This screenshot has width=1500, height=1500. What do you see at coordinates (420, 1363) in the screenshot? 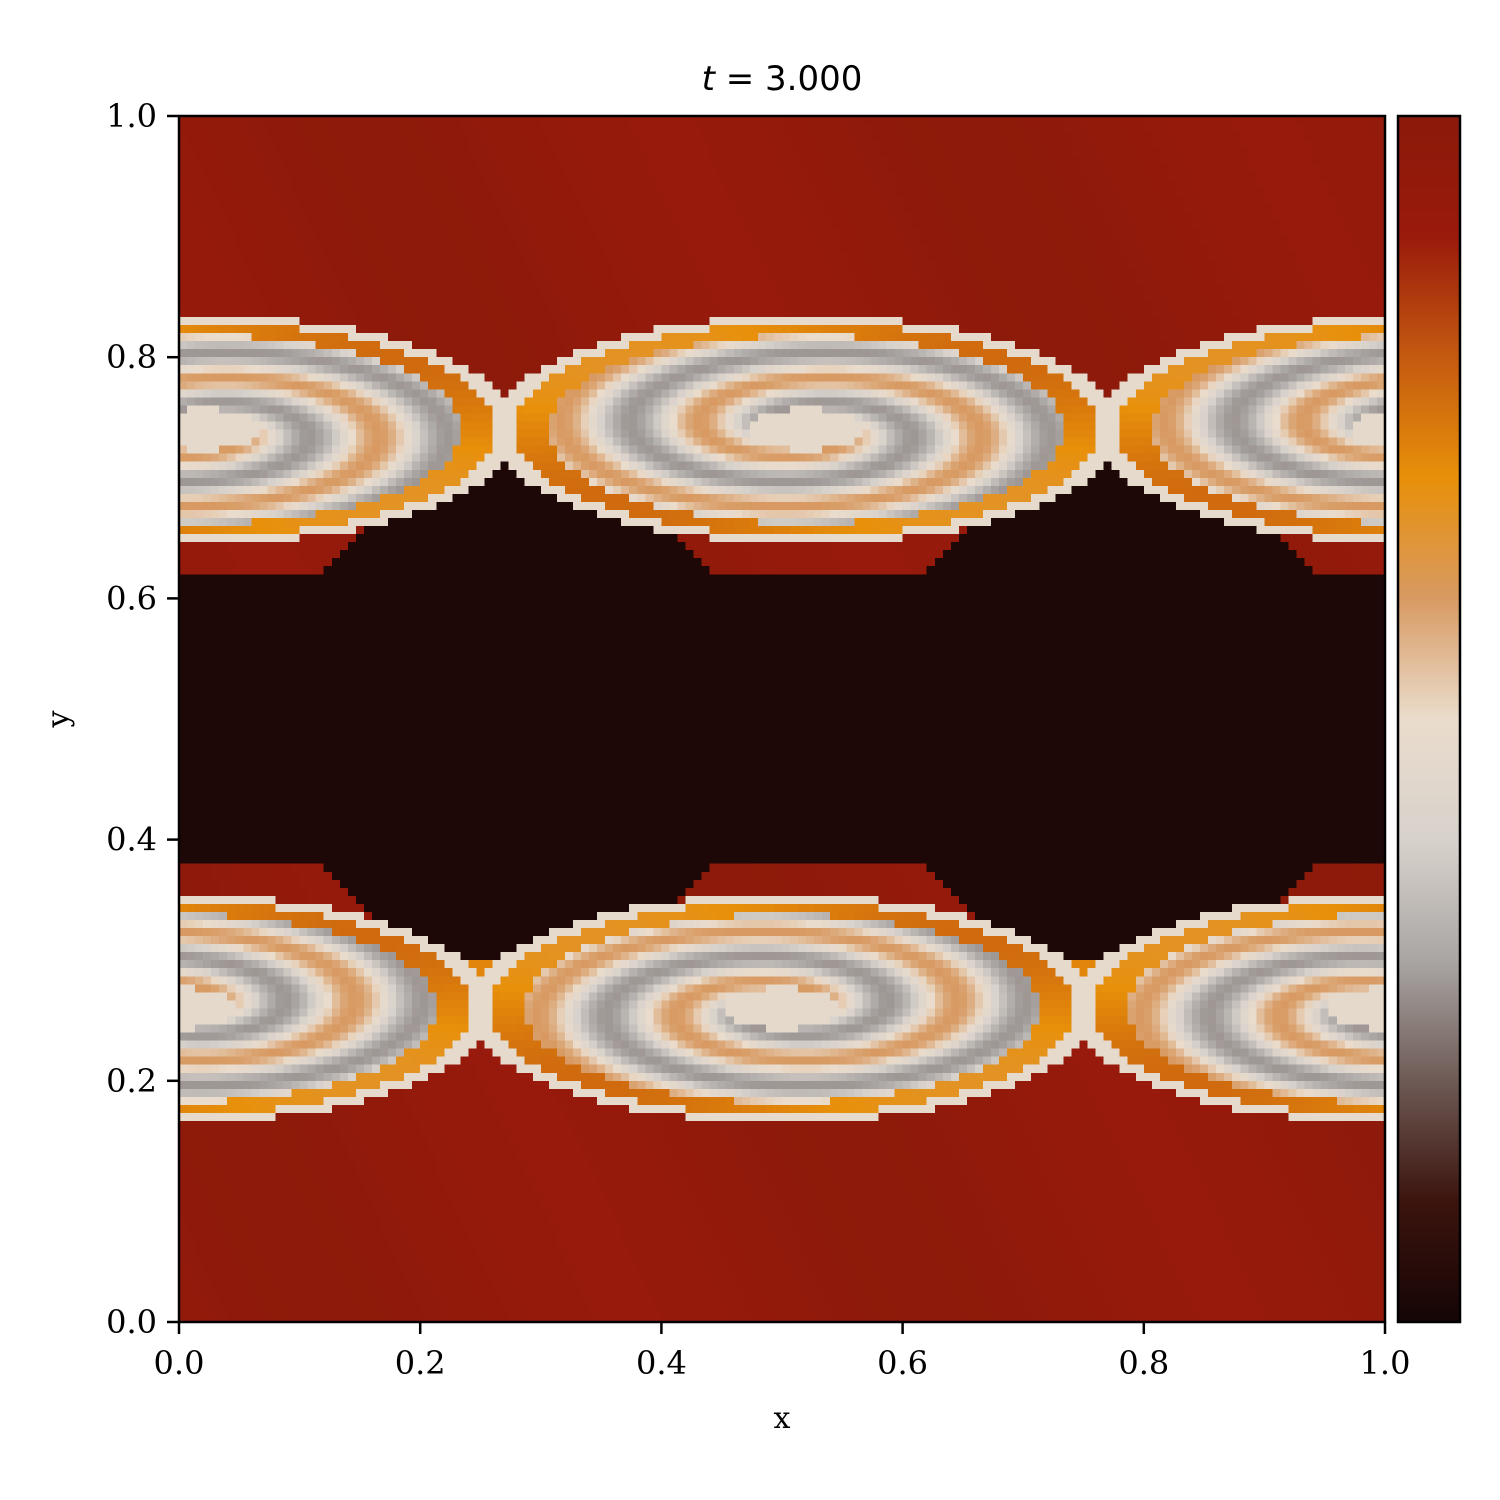
I see `x-tick-label: 0.2` at bounding box center [420, 1363].